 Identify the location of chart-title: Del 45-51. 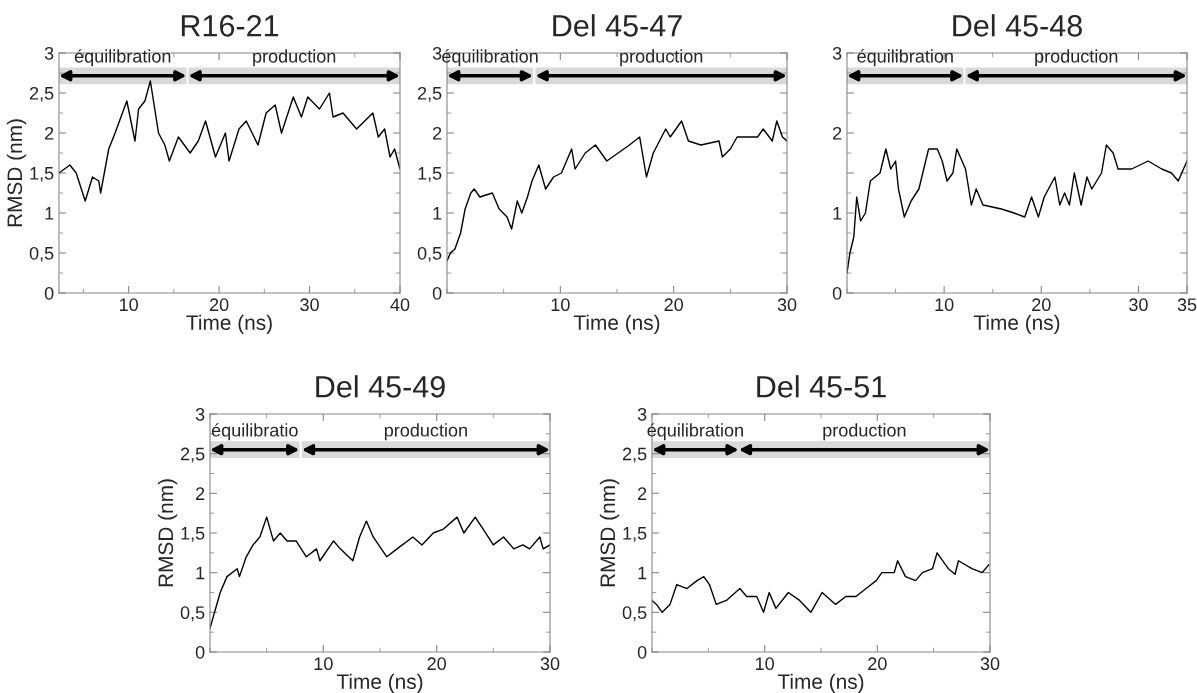
(821, 386).